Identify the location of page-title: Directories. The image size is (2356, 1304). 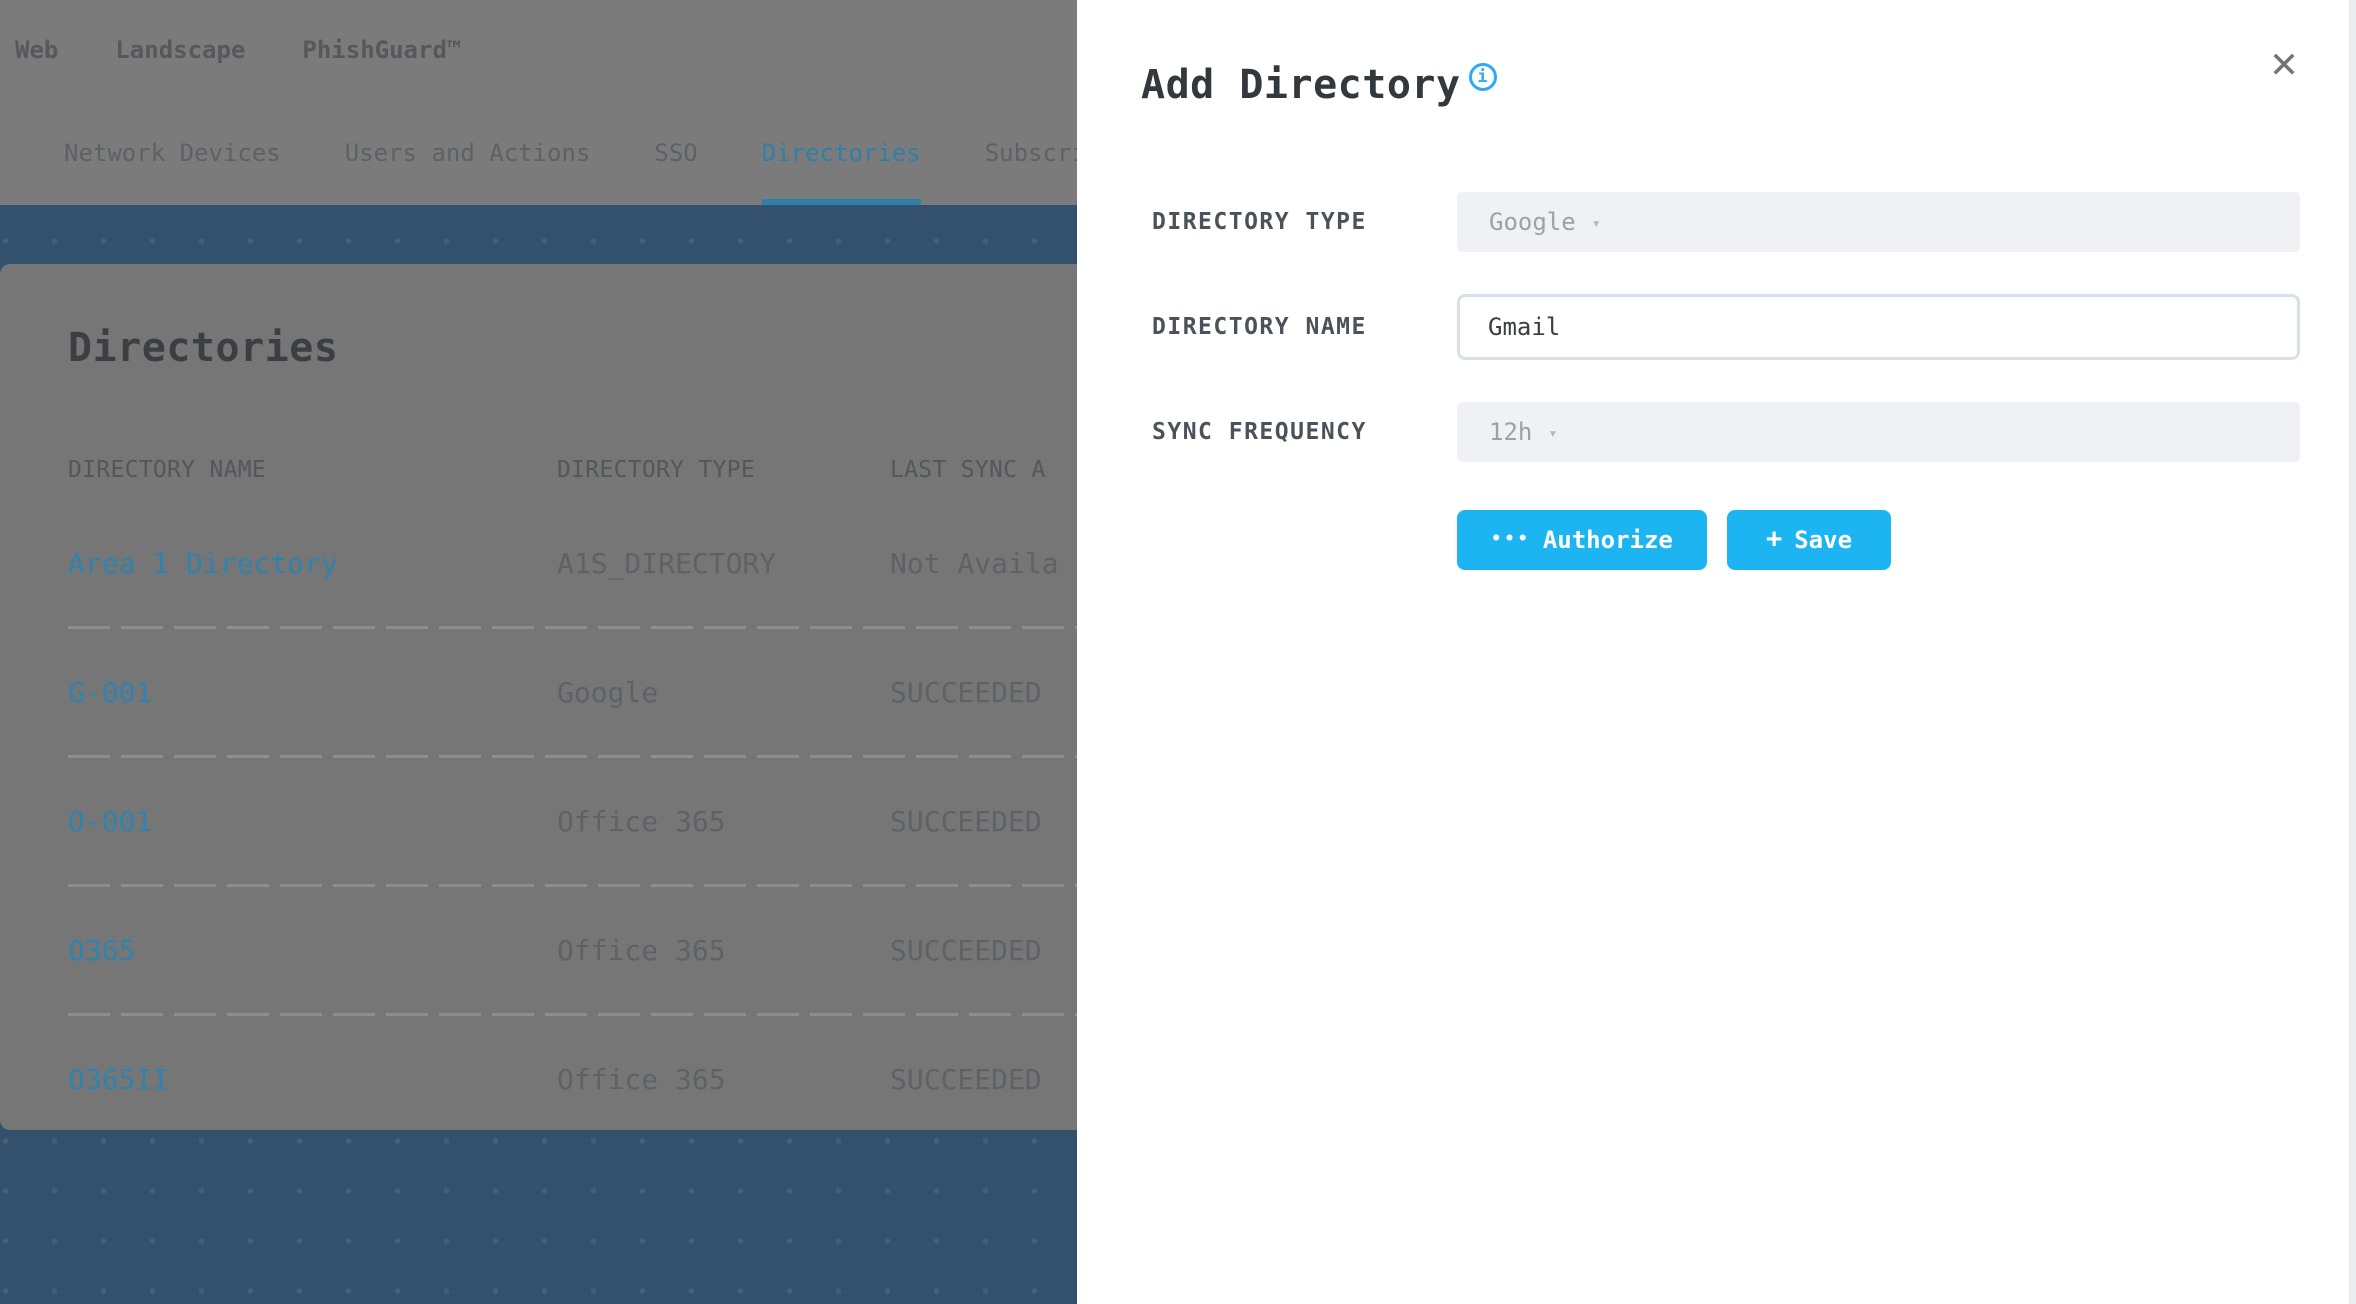
(203, 348).